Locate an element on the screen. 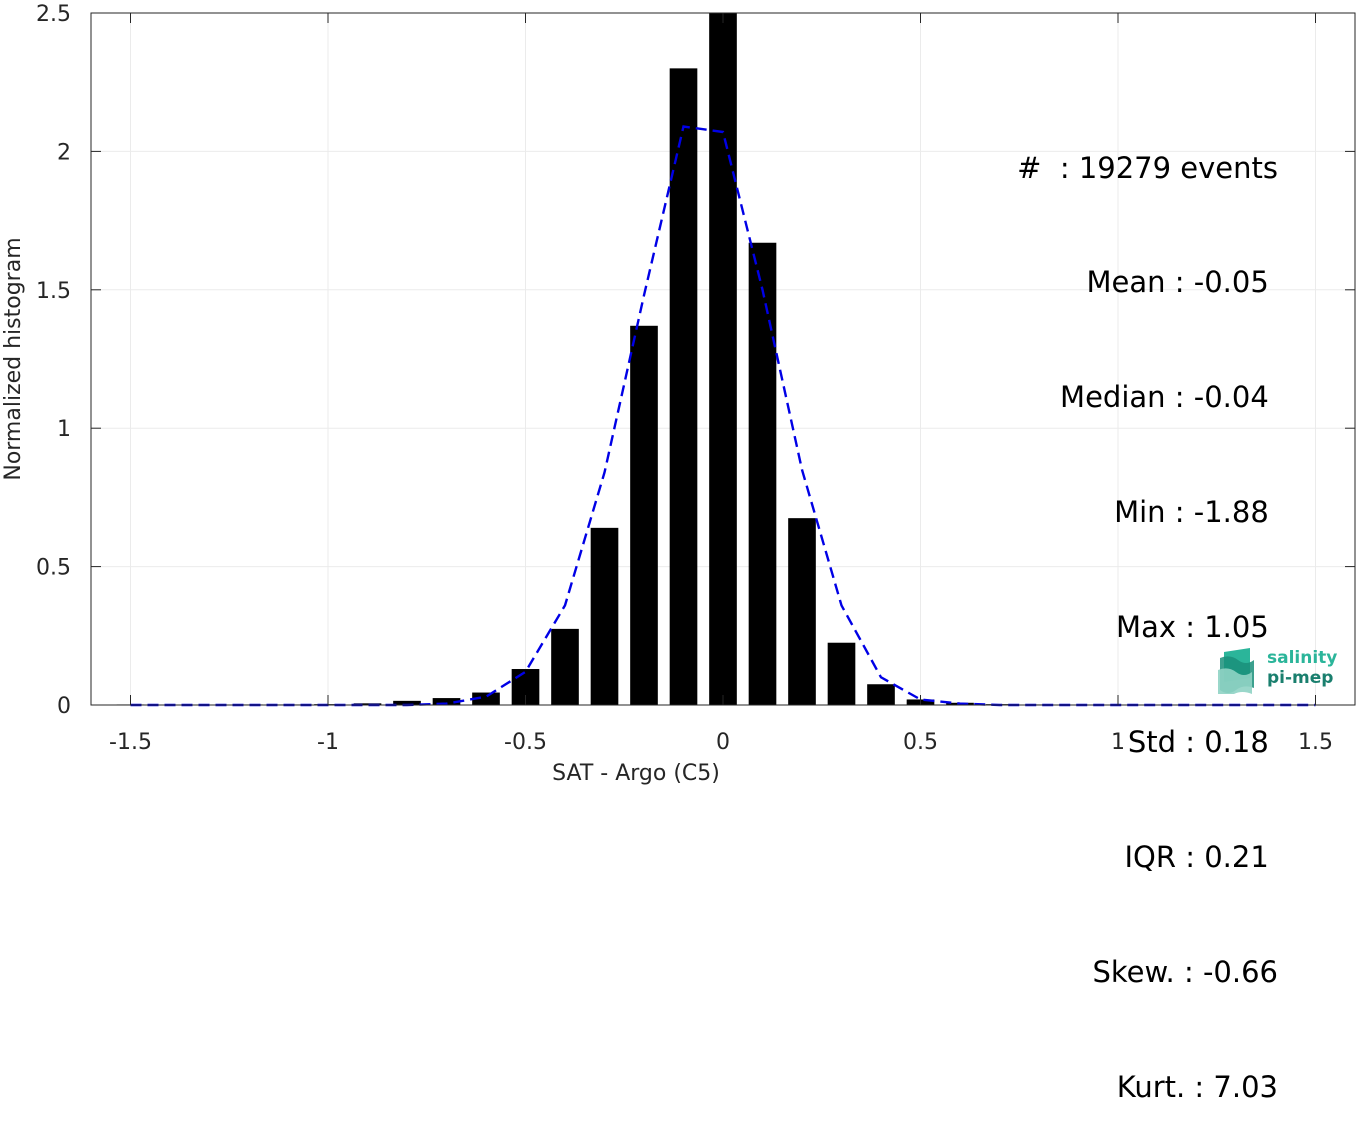 This screenshot has height=1144, width=1367. salinity-pimep-logo: salinity pi-mep is located at coordinates (1281, 671).